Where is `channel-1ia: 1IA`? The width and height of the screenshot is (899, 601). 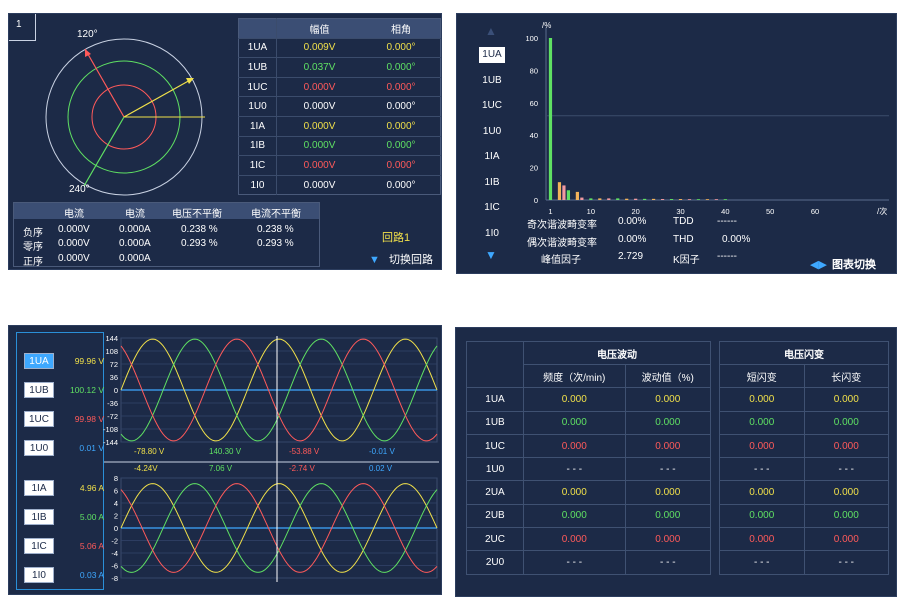
channel-1ia: 1IA is located at coordinates (492, 156).